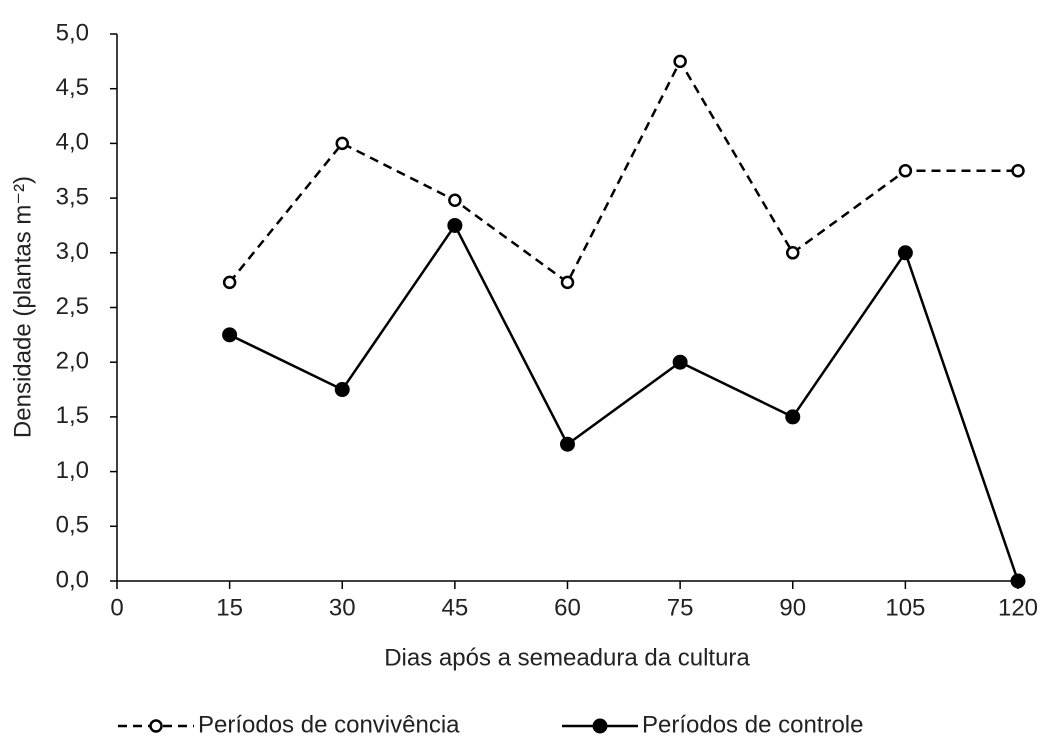  I want to click on y-tick-label: 5,0, so click(72, 32).